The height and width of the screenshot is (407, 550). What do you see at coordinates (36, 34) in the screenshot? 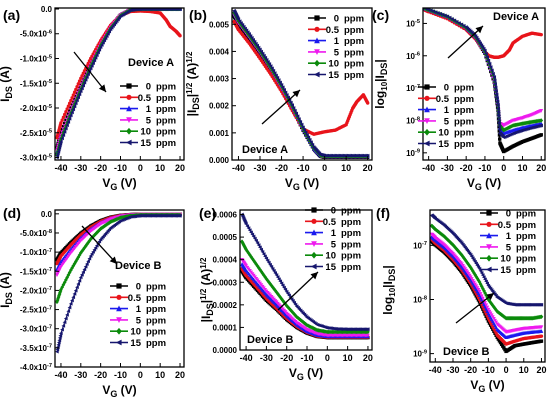
I see `y-tick-label: -5.0x10-6` at bounding box center [36, 34].